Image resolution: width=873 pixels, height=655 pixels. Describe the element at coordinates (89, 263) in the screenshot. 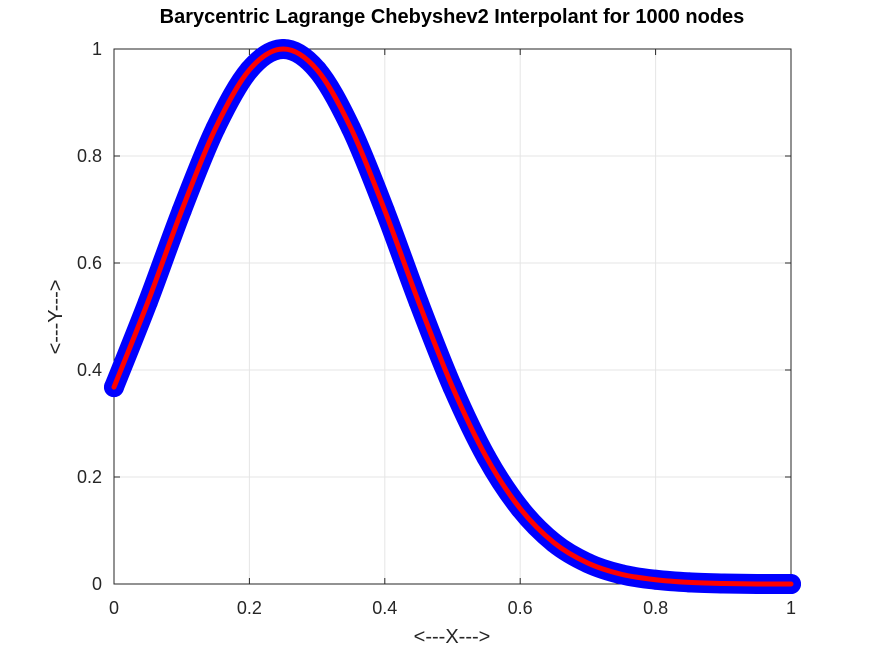

I see `y-tick-label-3: 0.6` at that location.